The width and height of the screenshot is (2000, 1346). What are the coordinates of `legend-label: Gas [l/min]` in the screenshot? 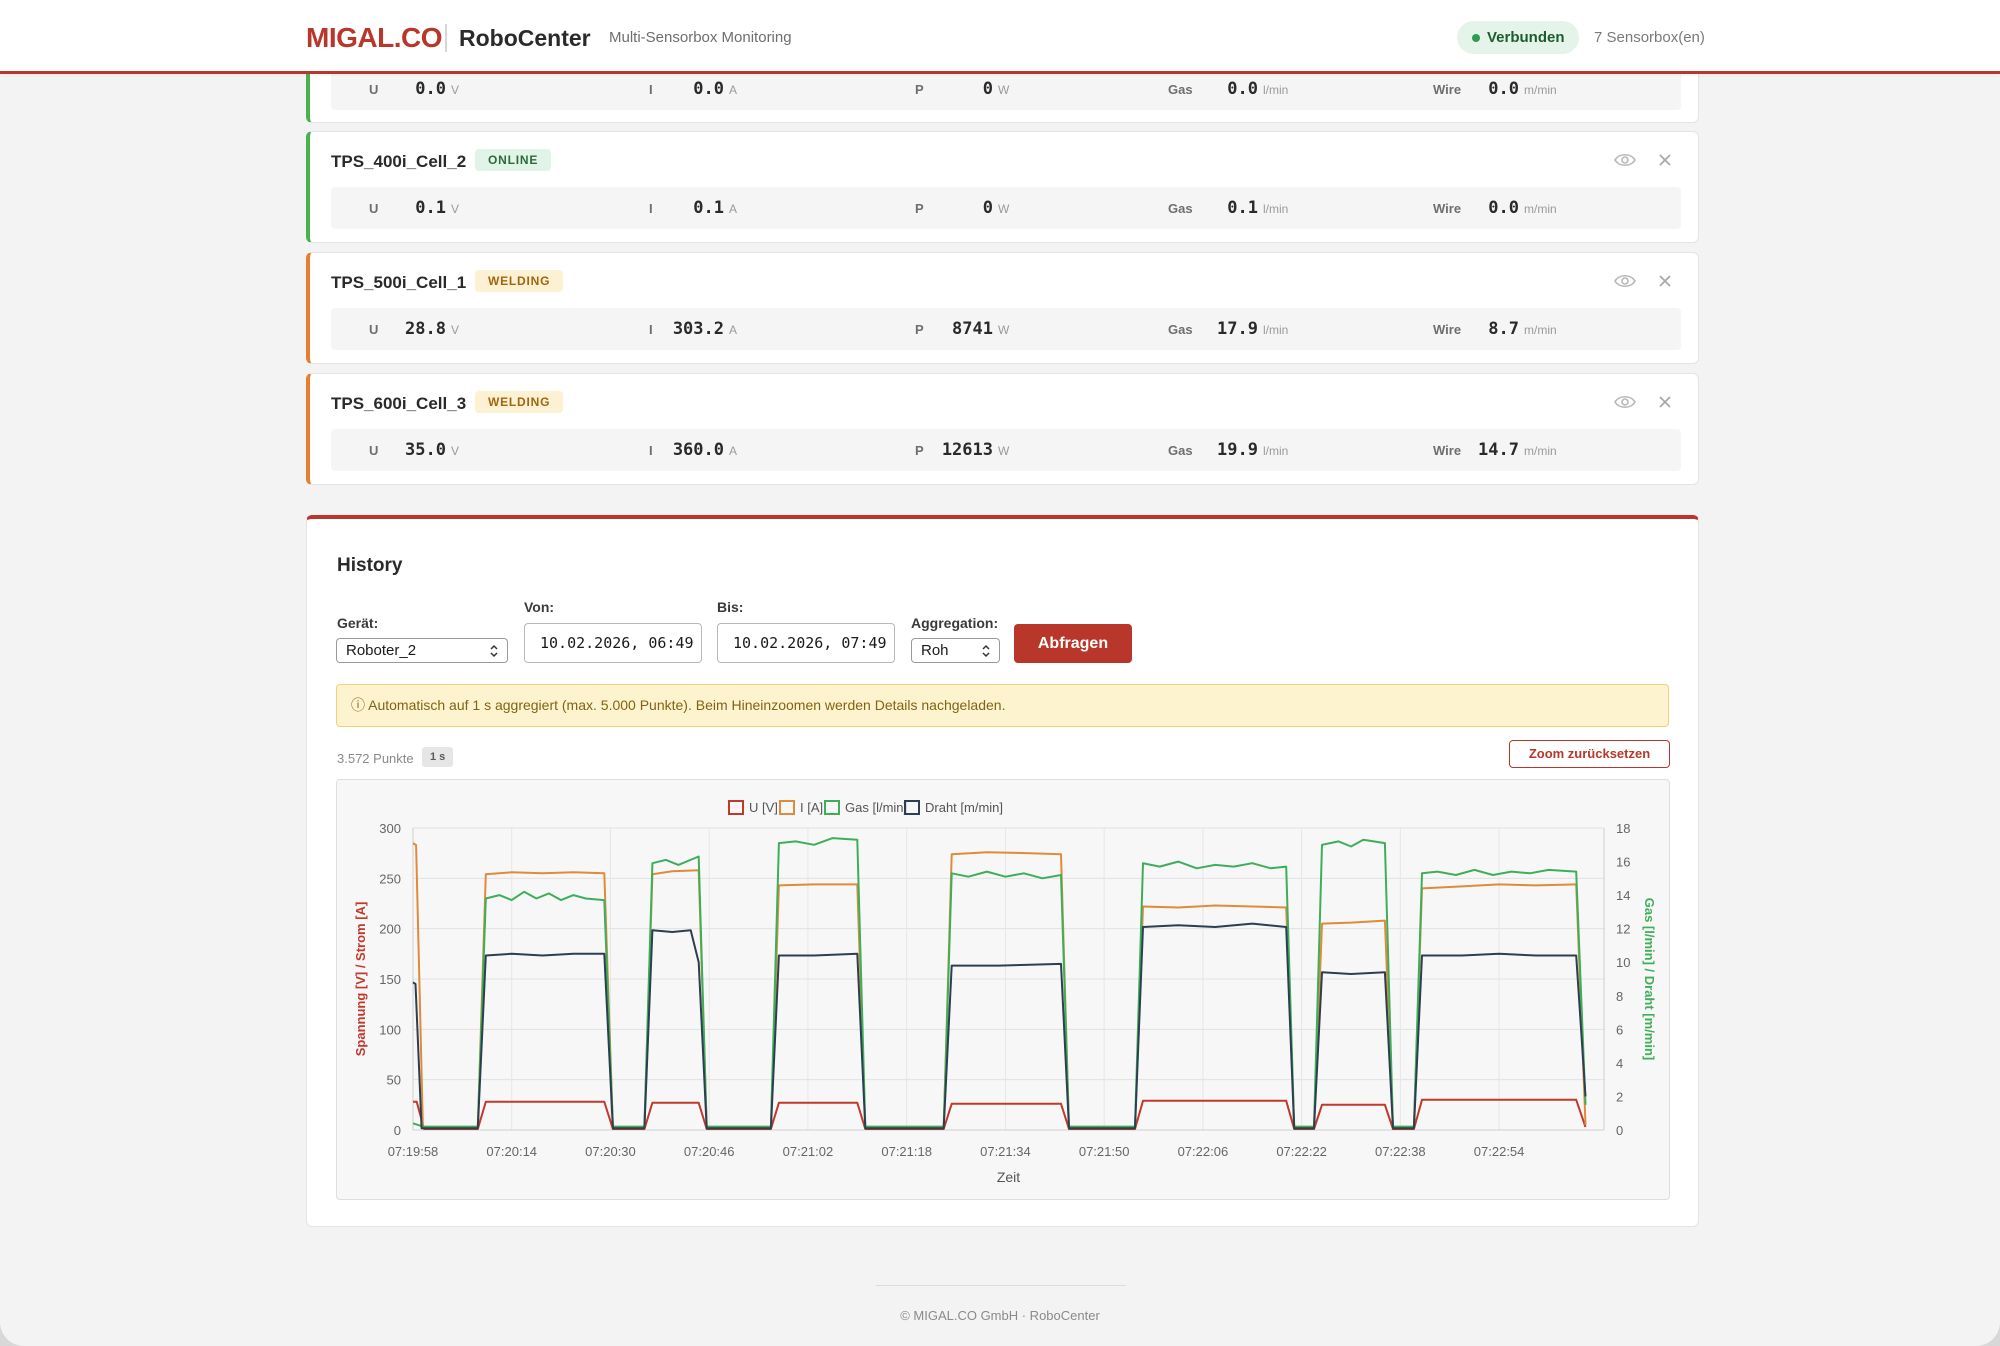 It's located at (876, 807).